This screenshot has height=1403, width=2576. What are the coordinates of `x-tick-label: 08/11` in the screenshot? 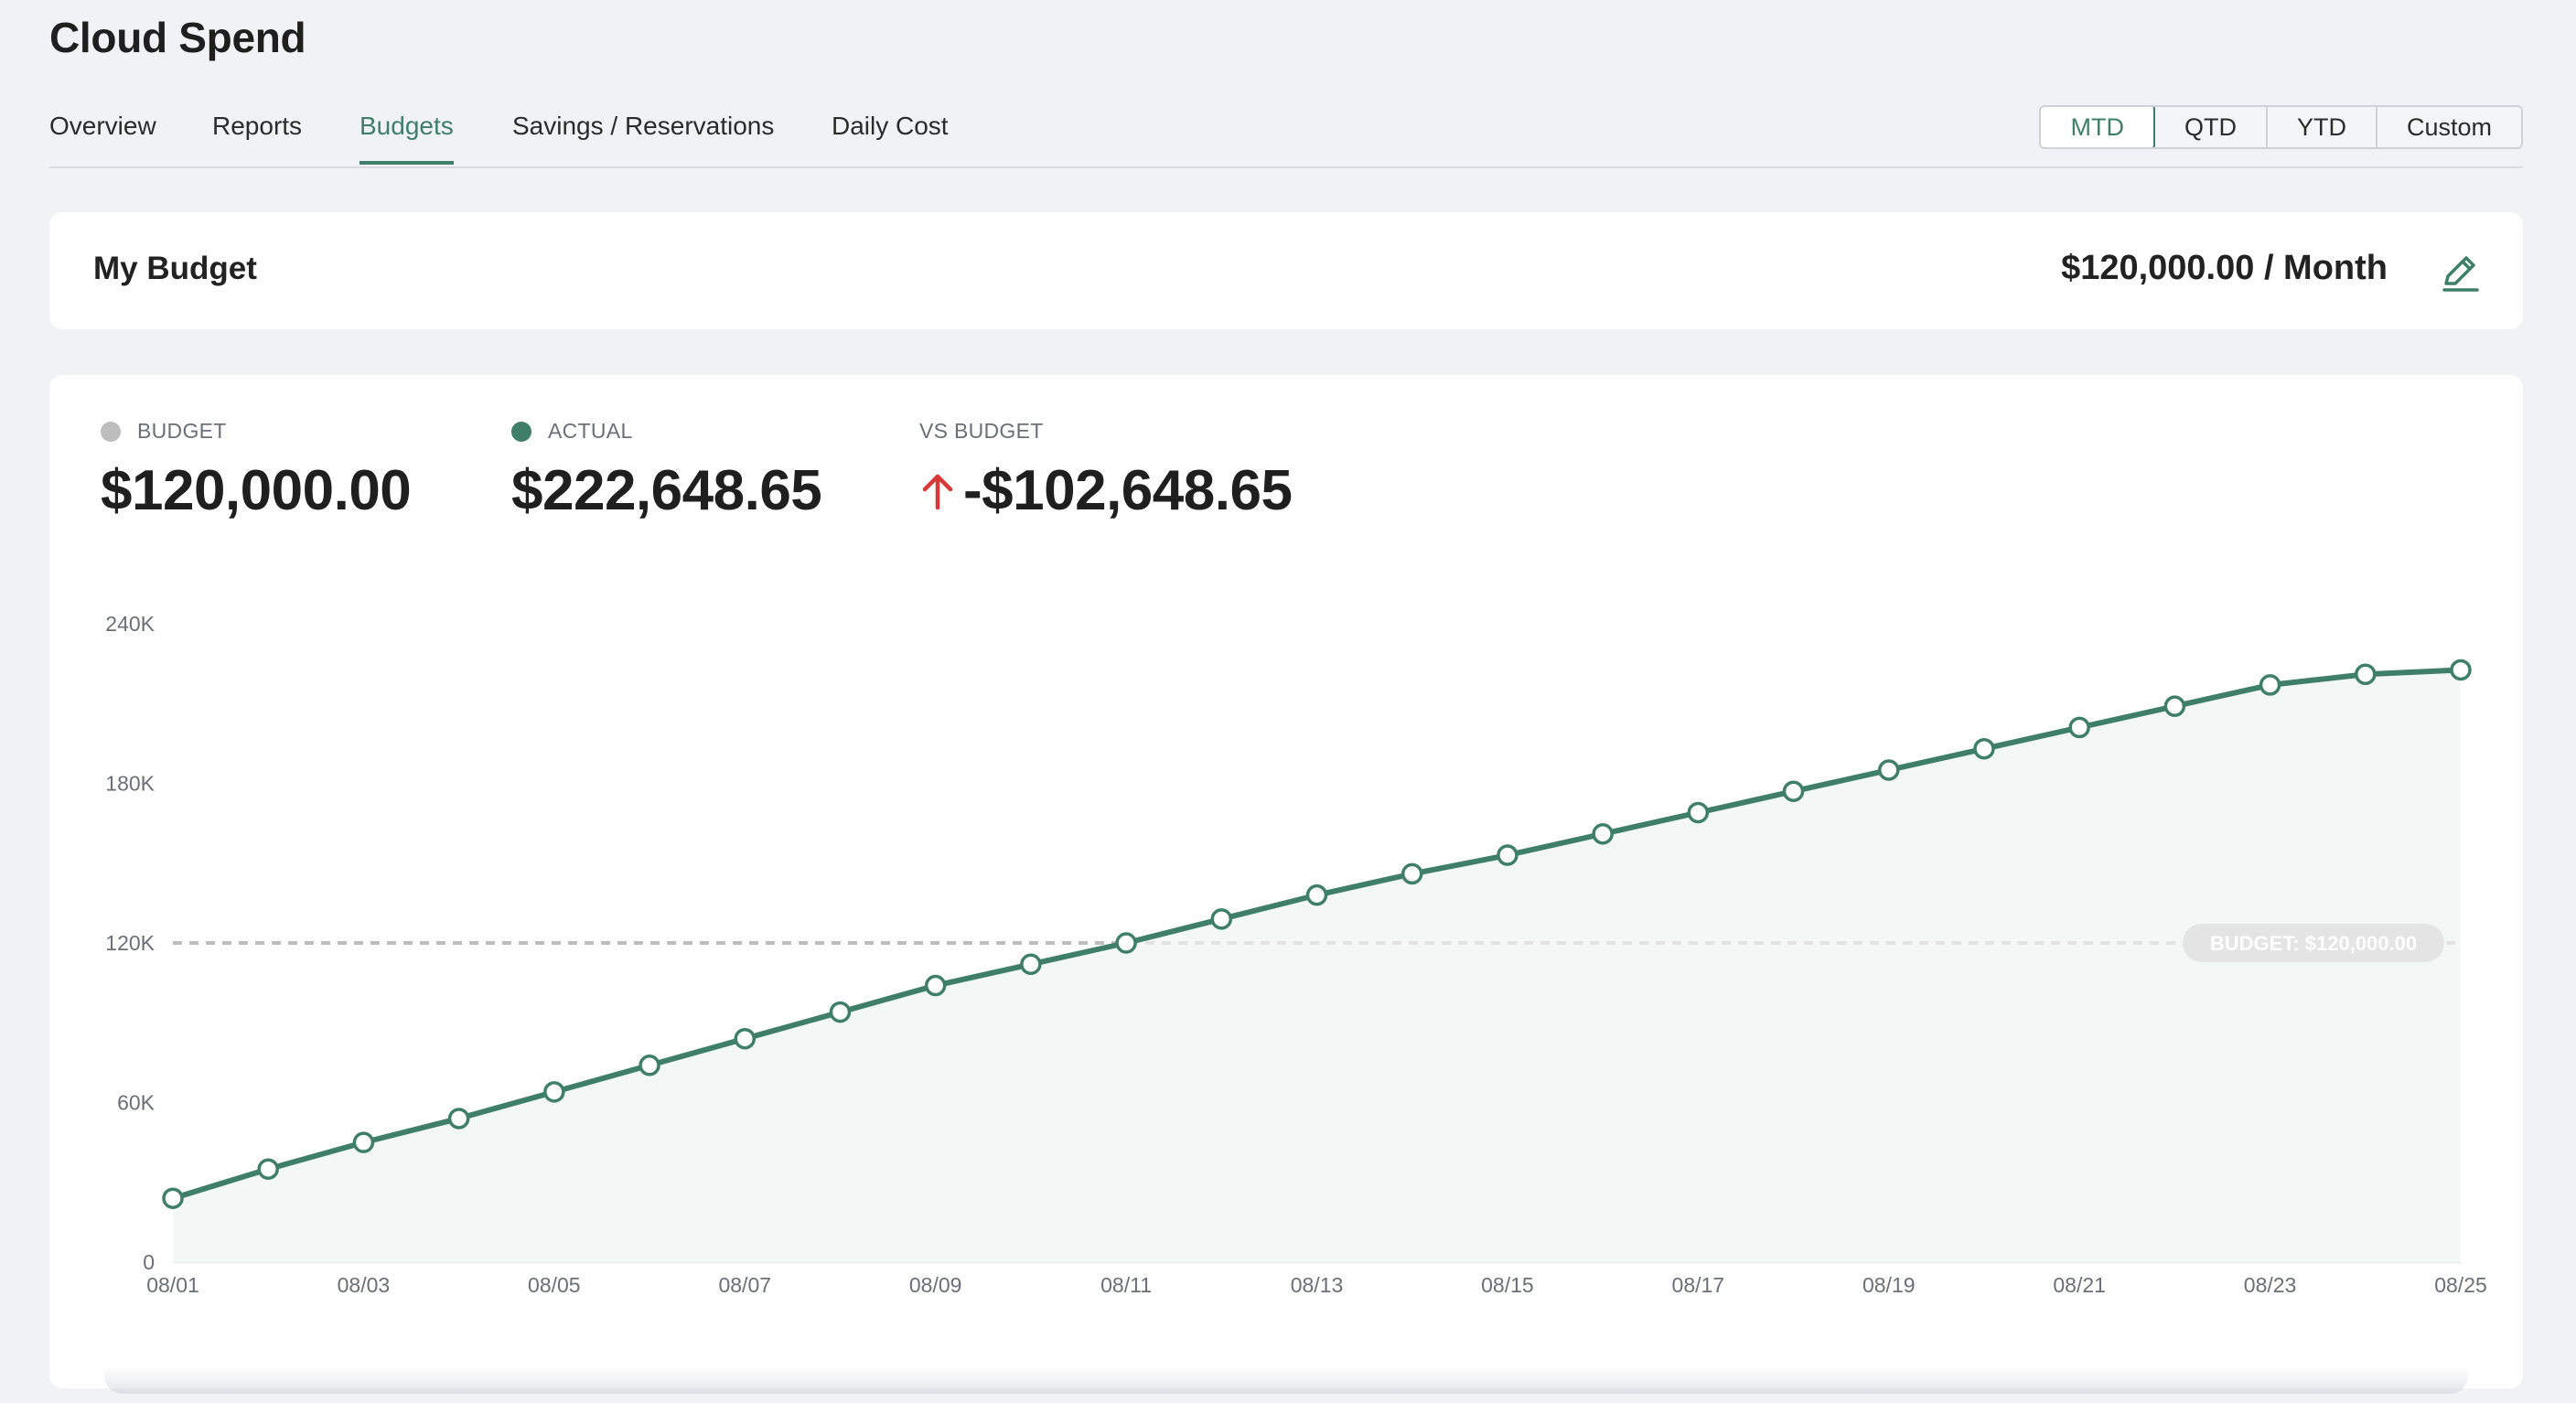 It's located at (1126, 1285).